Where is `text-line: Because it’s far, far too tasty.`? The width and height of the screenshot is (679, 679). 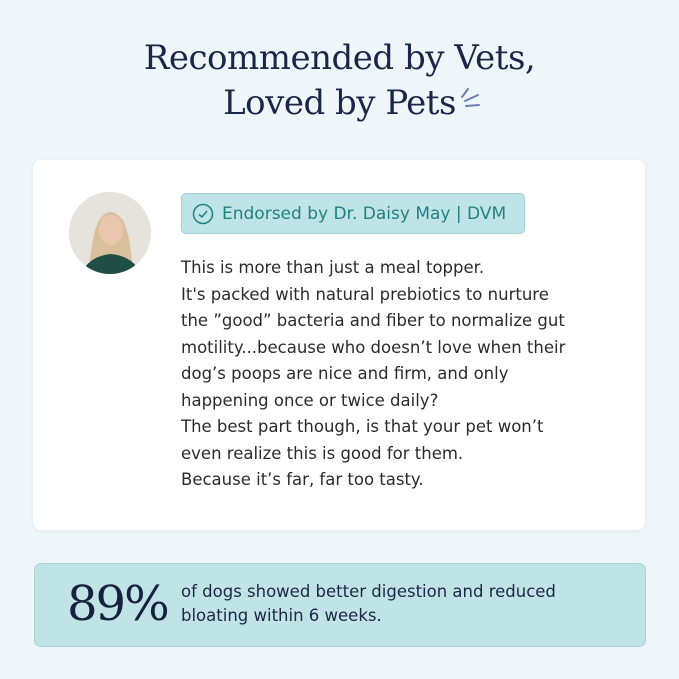
text-line: Because it’s far, far too tasty. is located at coordinates (302, 479).